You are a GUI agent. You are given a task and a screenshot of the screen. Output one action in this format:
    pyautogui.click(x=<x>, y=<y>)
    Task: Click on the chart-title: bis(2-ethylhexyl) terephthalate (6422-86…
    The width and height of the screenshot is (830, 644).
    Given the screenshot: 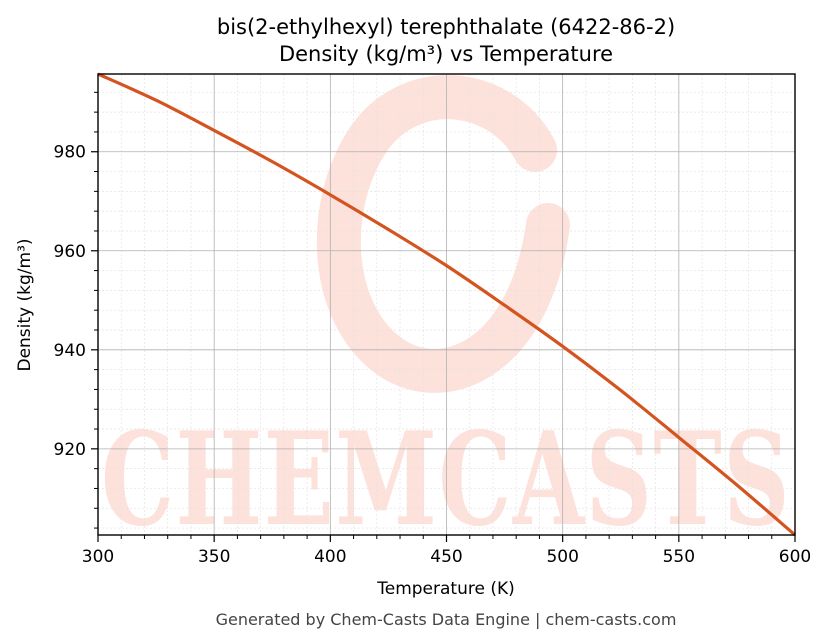 What is the action you would take?
    pyautogui.click(x=446, y=27)
    